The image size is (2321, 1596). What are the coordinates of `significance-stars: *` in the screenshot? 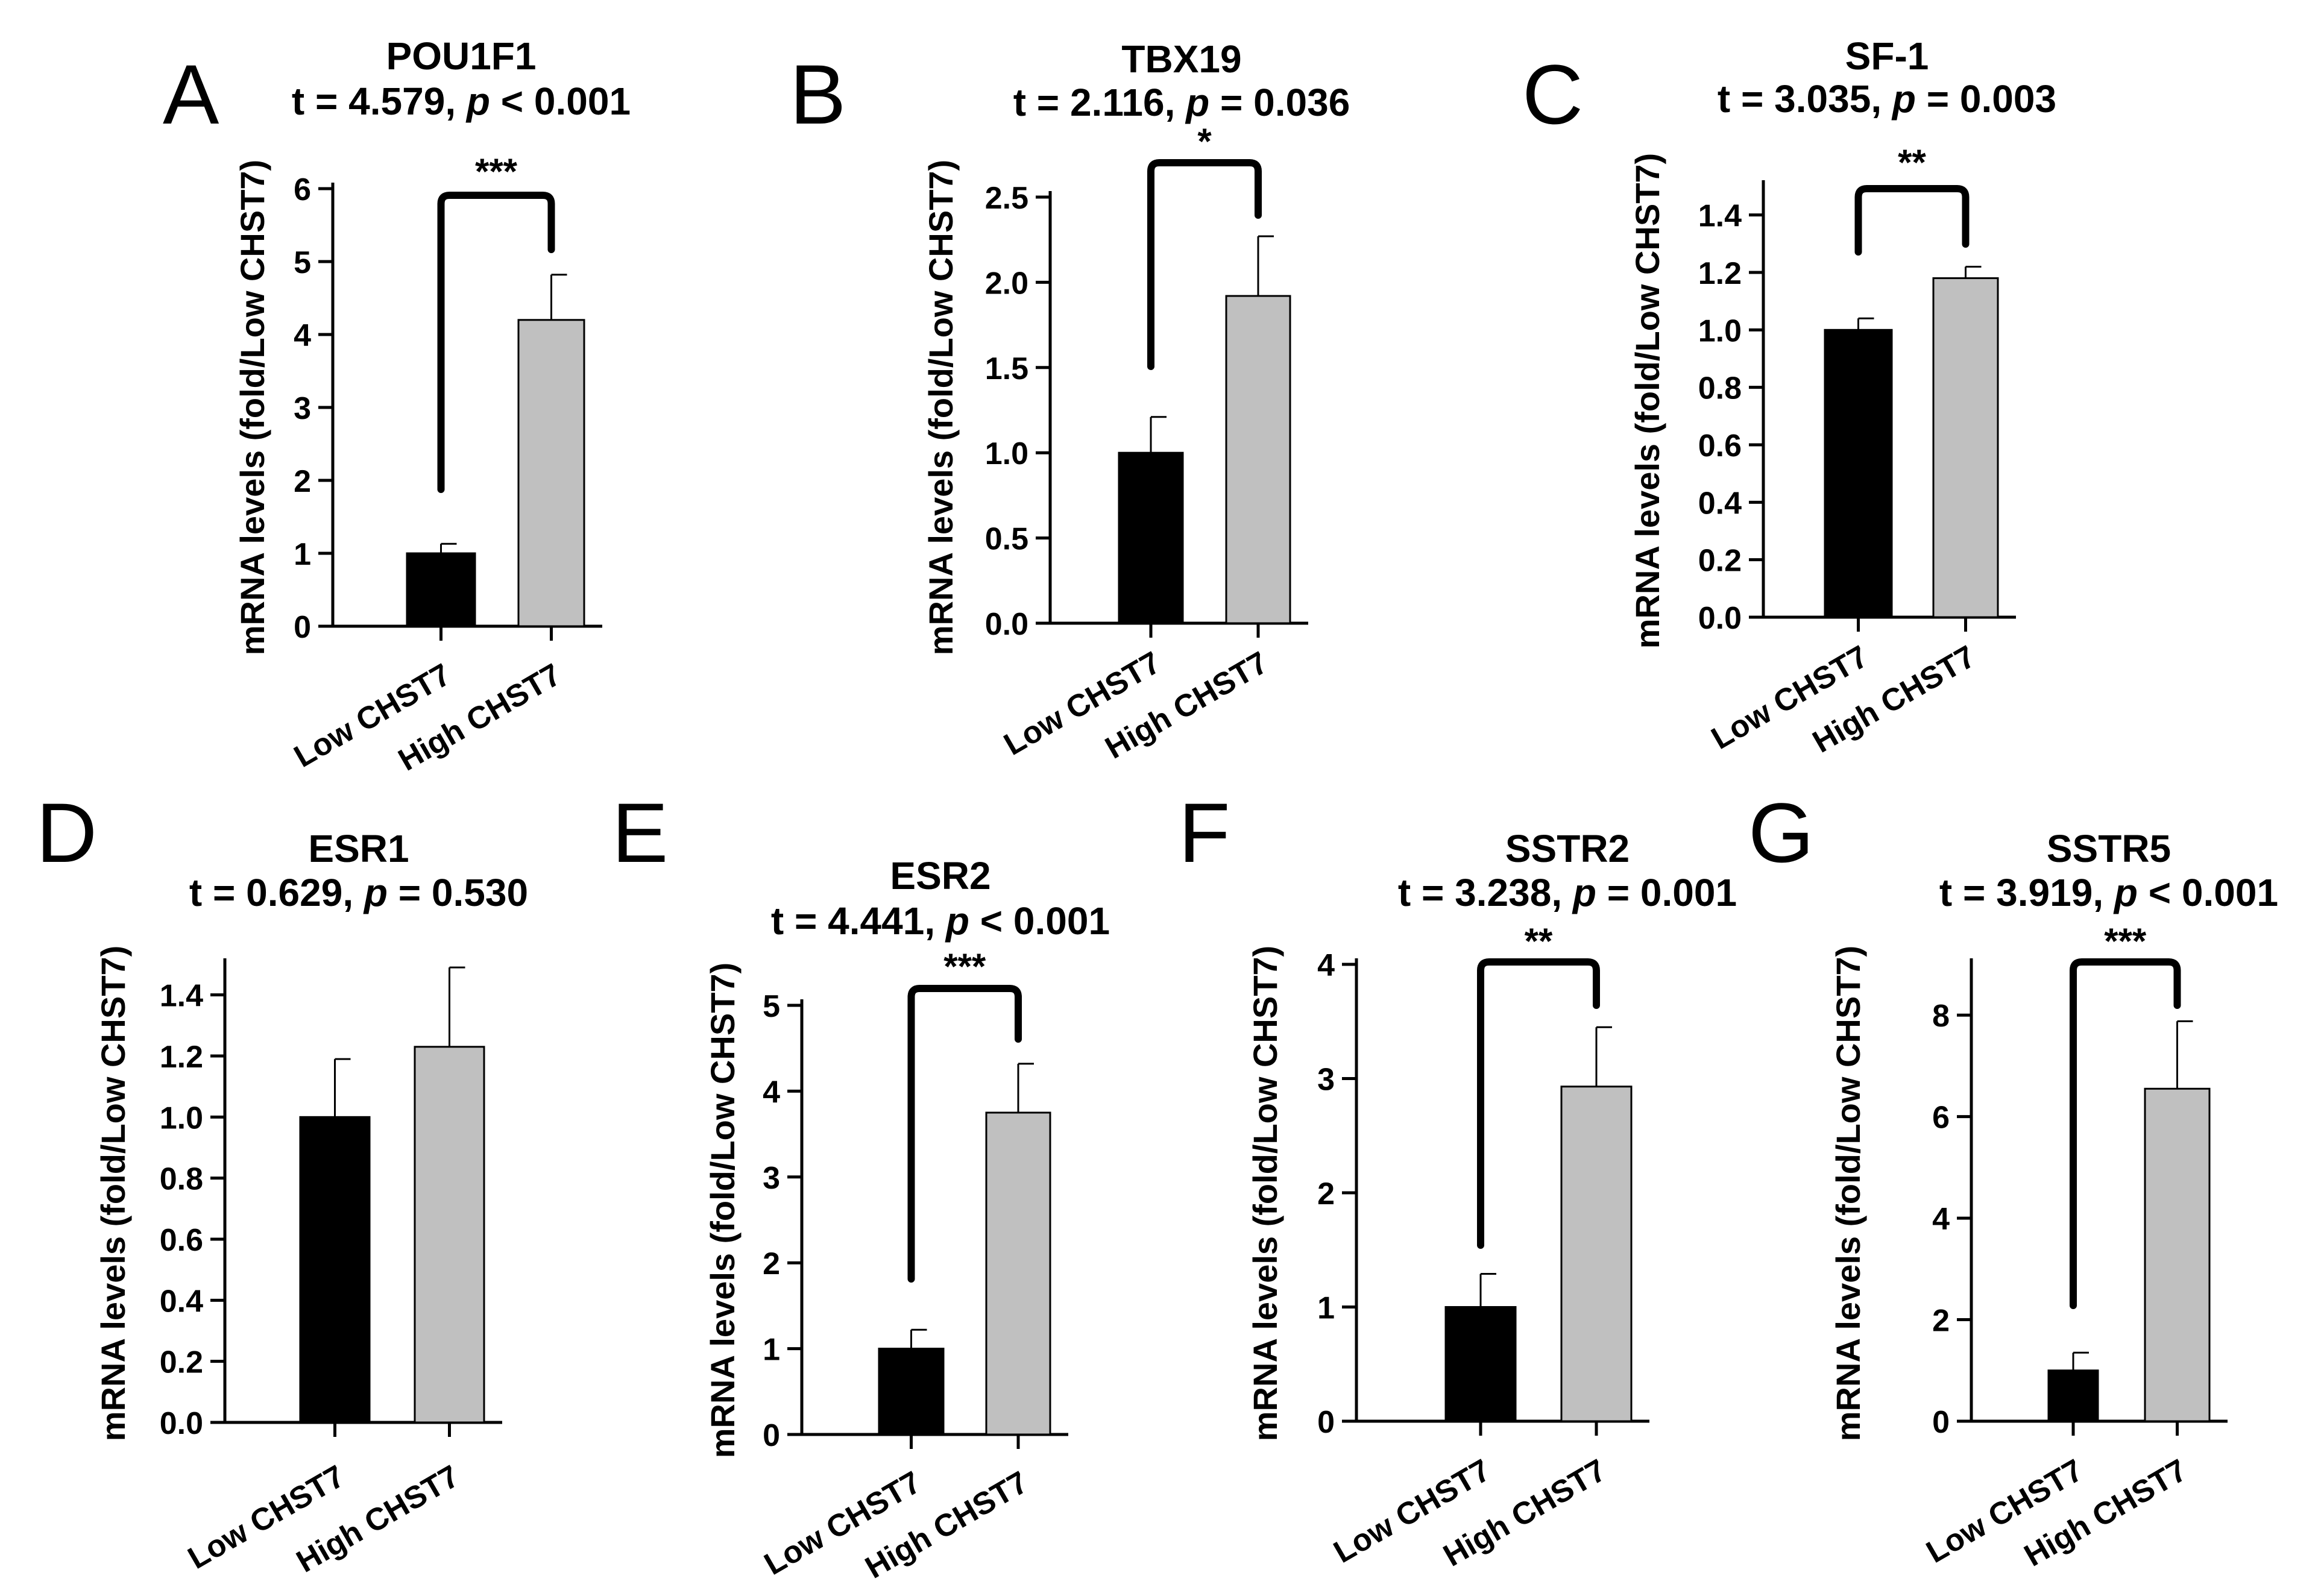 It's located at (1204, 141).